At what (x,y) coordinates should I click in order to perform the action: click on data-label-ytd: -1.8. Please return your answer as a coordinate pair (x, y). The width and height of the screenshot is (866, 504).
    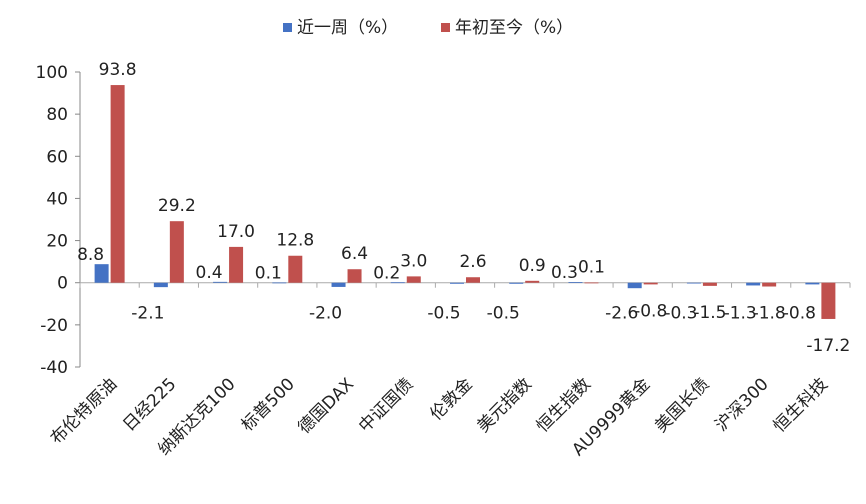
    Looking at the image, I should click on (769, 314).